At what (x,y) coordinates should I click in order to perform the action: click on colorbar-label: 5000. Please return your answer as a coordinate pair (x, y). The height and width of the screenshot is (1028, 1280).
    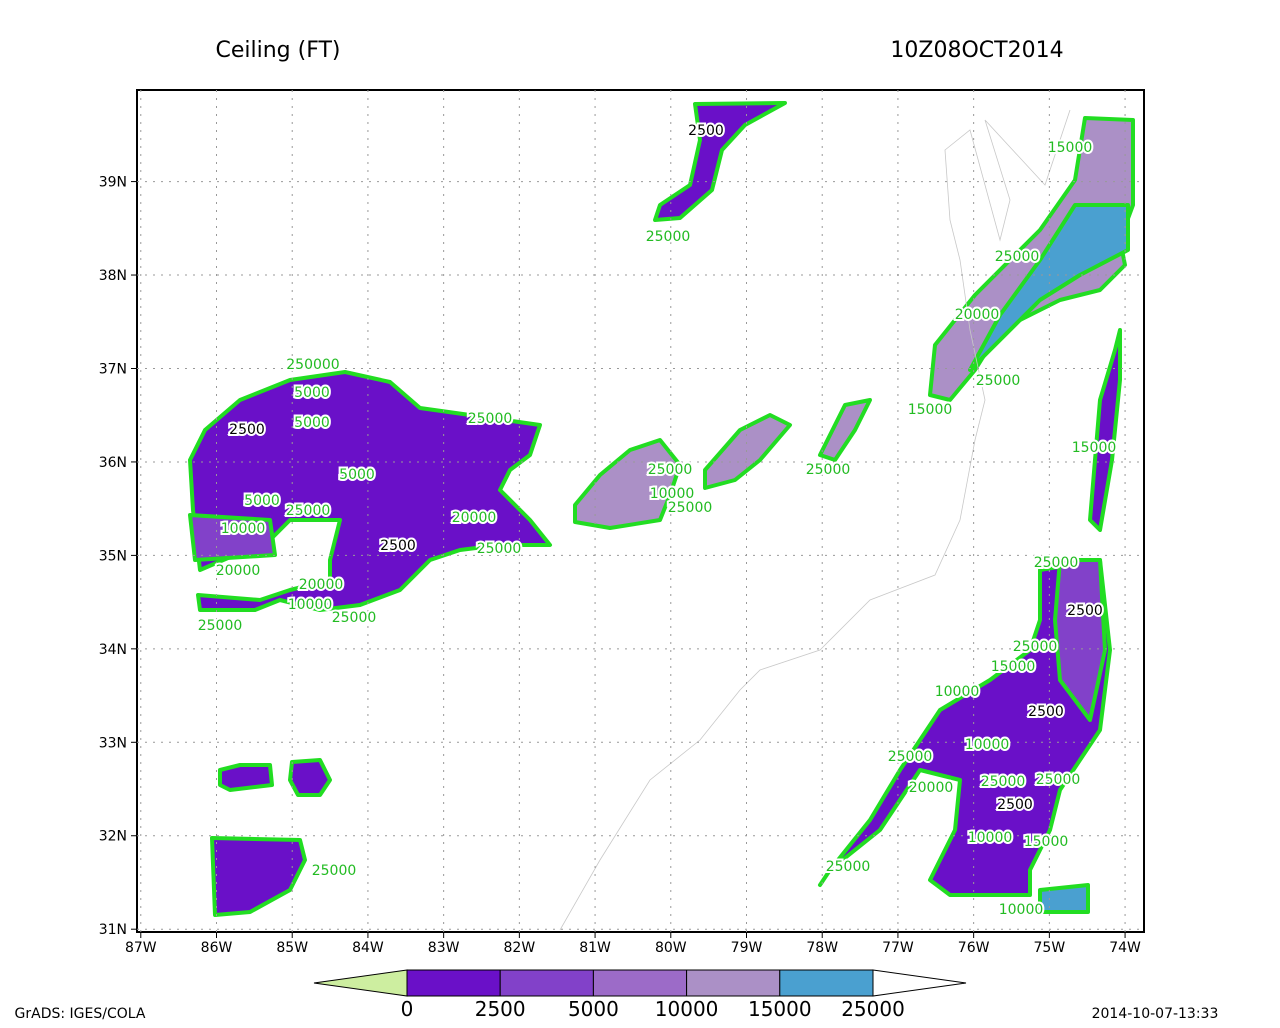
    Looking at the image, I should click on (593, 1009).